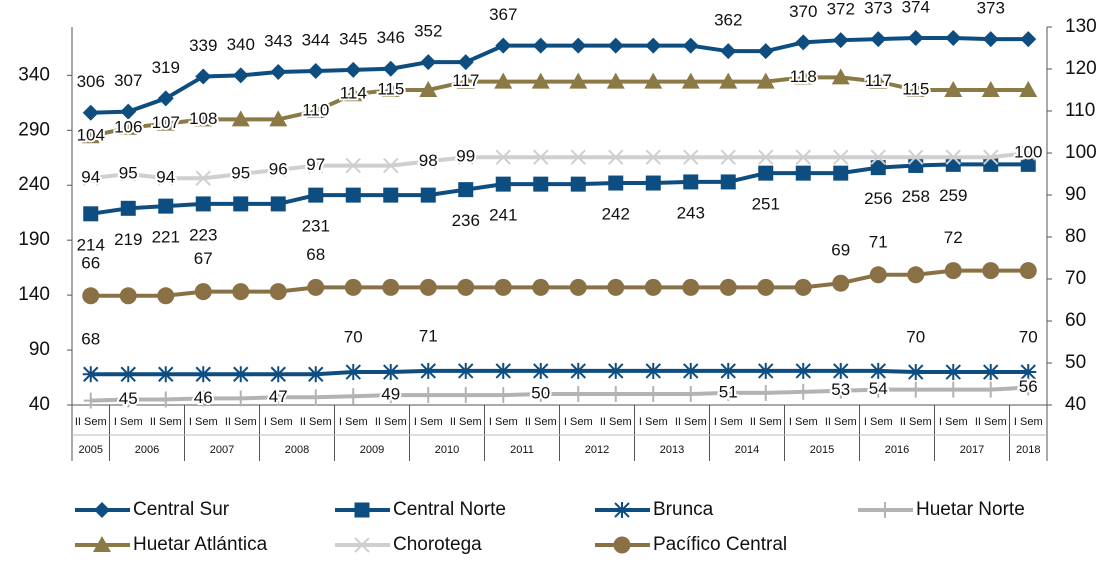 The width and height of the screenshot is (1109, 562). Describe the element at coordinates (822, 450) in the screenshot. I see `x-group-label: 2015` at that location.